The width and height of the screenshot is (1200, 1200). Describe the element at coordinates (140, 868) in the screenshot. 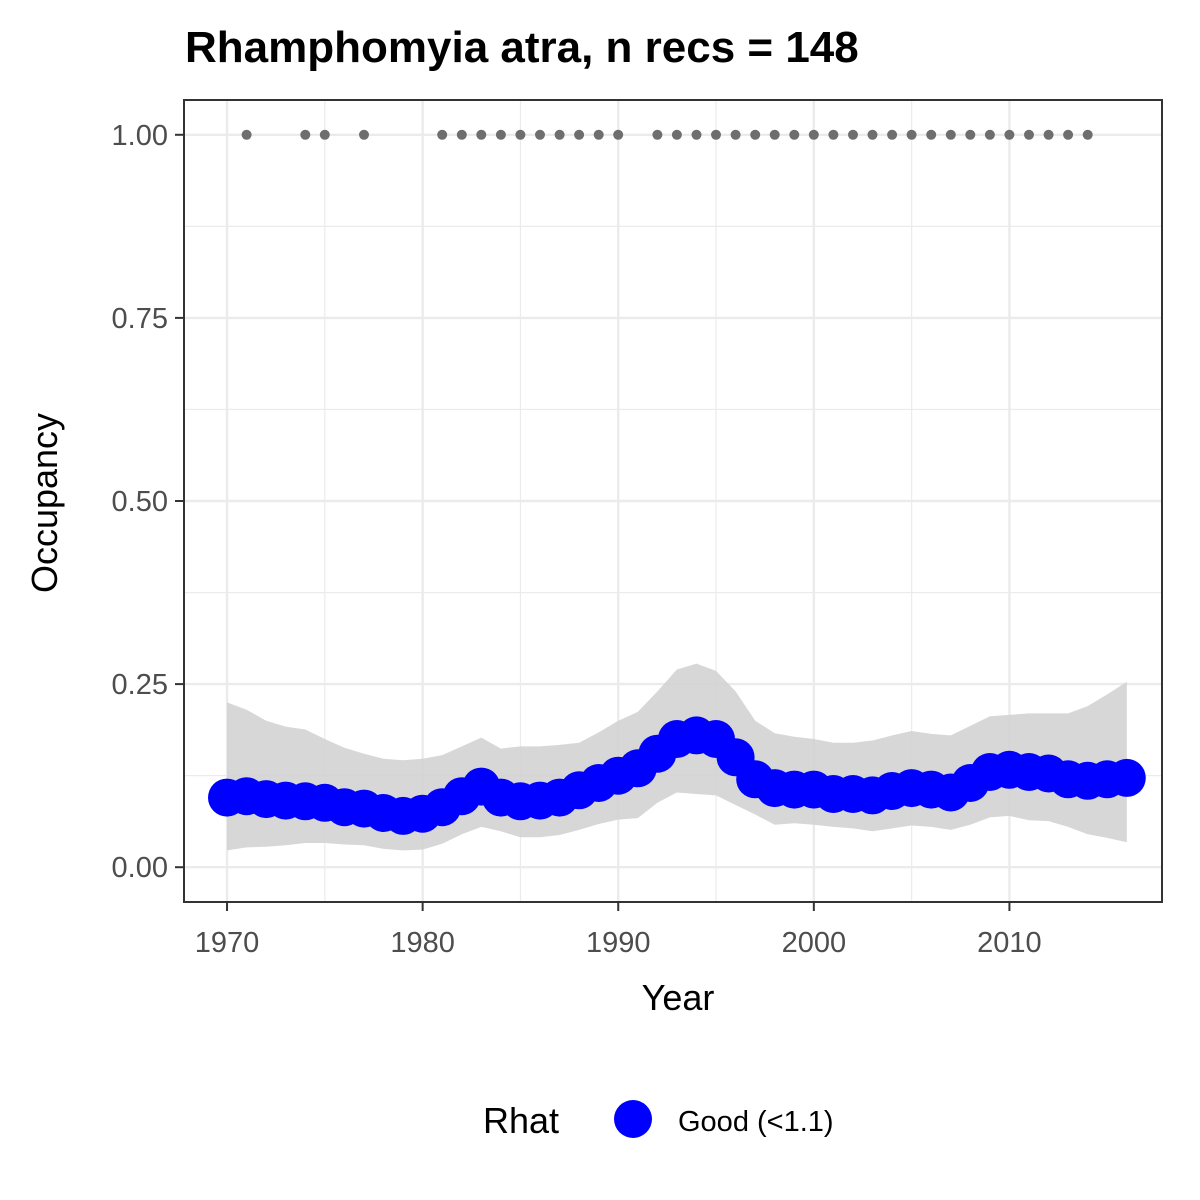

I see `y-tick-label: 0.00` at that location.